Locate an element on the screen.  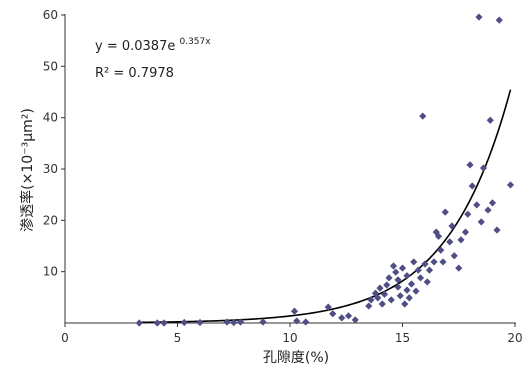
trendline-equation-exponent: 0.357x is located at coordinates (195, 42).